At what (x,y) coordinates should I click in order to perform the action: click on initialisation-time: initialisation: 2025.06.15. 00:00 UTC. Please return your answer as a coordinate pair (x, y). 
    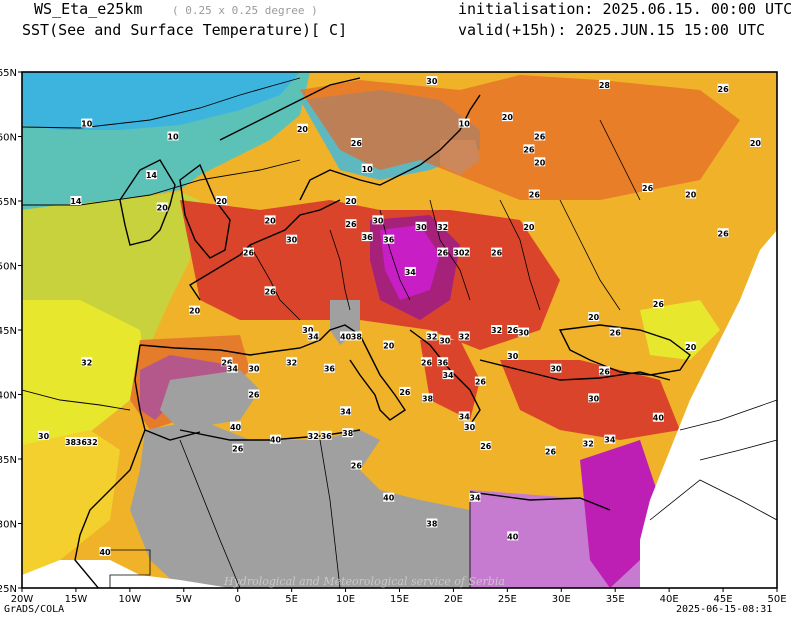
    Looking at the image, I should click on (625, 9).